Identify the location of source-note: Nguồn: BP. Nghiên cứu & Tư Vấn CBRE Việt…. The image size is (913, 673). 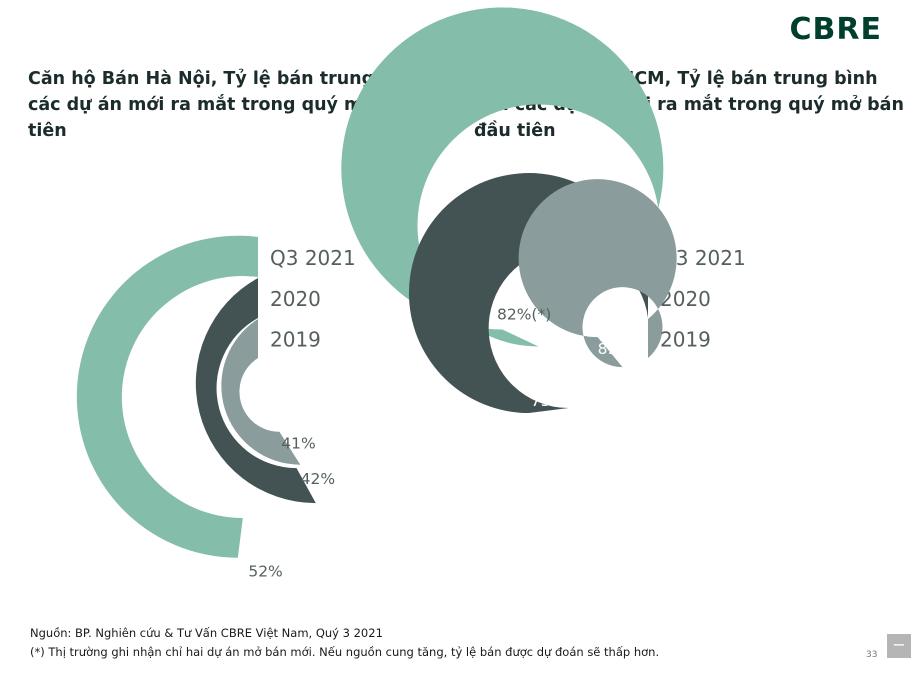
(206, 633).